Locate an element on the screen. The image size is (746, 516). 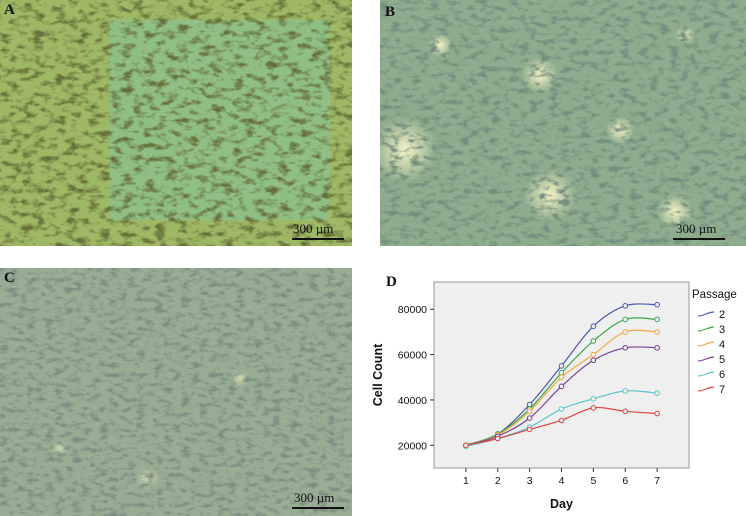
x-tick-label: 5 is located at coordinates (593, 481).